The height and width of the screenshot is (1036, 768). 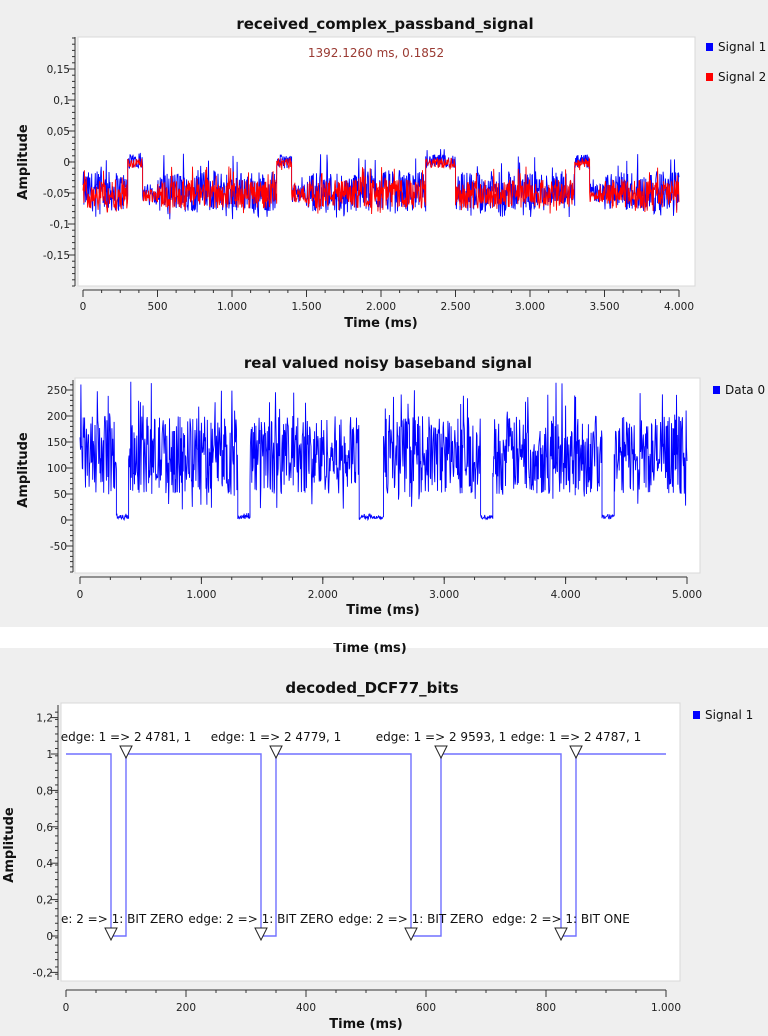 I want to click on y-tick-label: 150, so click(x=57, y=443).